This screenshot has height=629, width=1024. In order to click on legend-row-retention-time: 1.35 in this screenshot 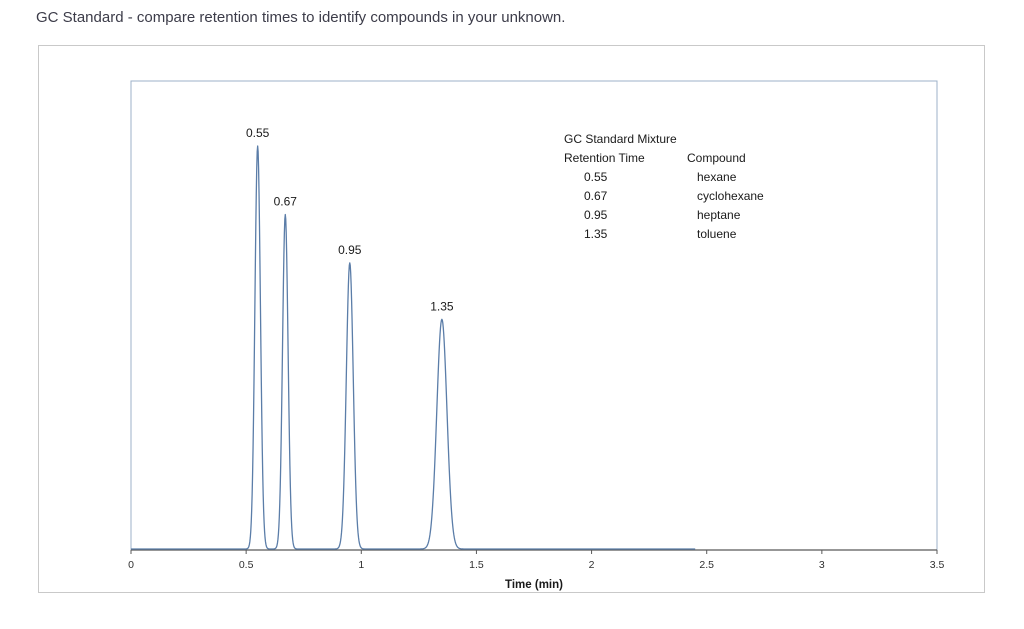, I will do `click(596, 234)`.